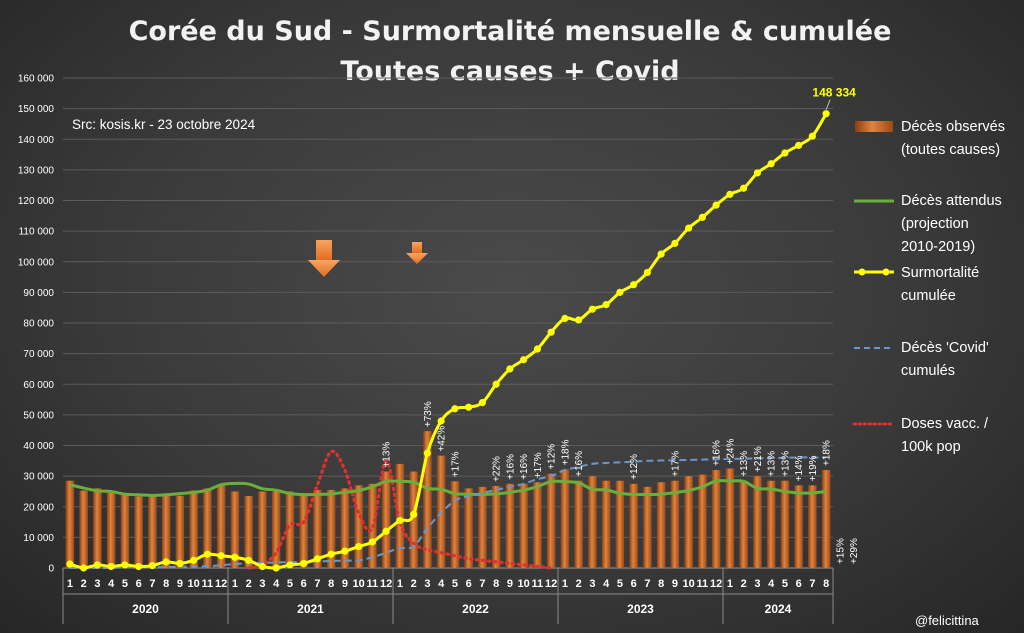 This screenshot has height=633, width=1024. I want to click on legend-label: 100k pop, so click(931, 447).